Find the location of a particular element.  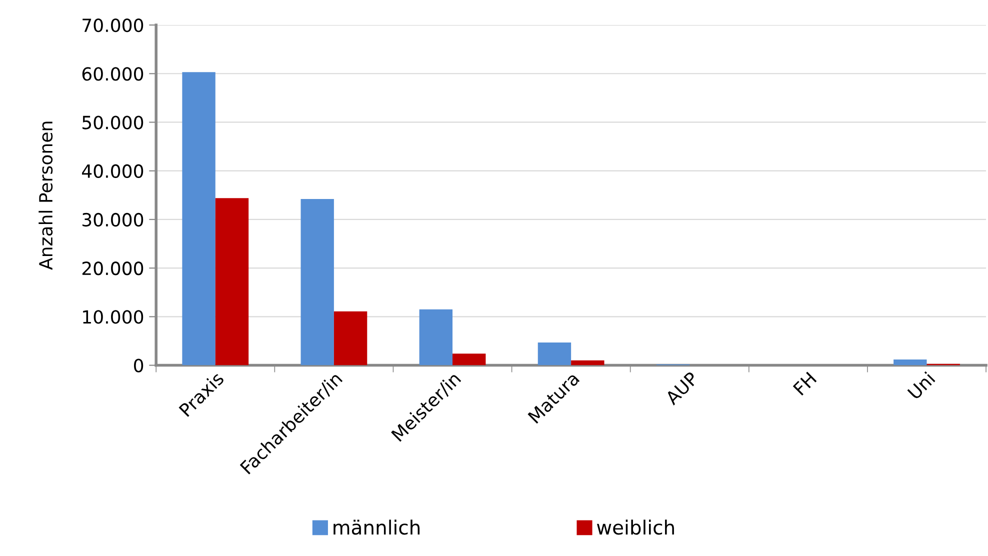

x-tick-label: Uni is located at coordinates (921, 385).